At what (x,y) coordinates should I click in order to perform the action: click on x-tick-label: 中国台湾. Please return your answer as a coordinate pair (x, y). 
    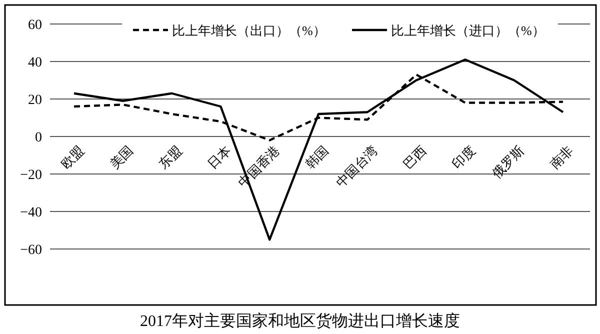
    Looking at the image, I should click on (356, 166).